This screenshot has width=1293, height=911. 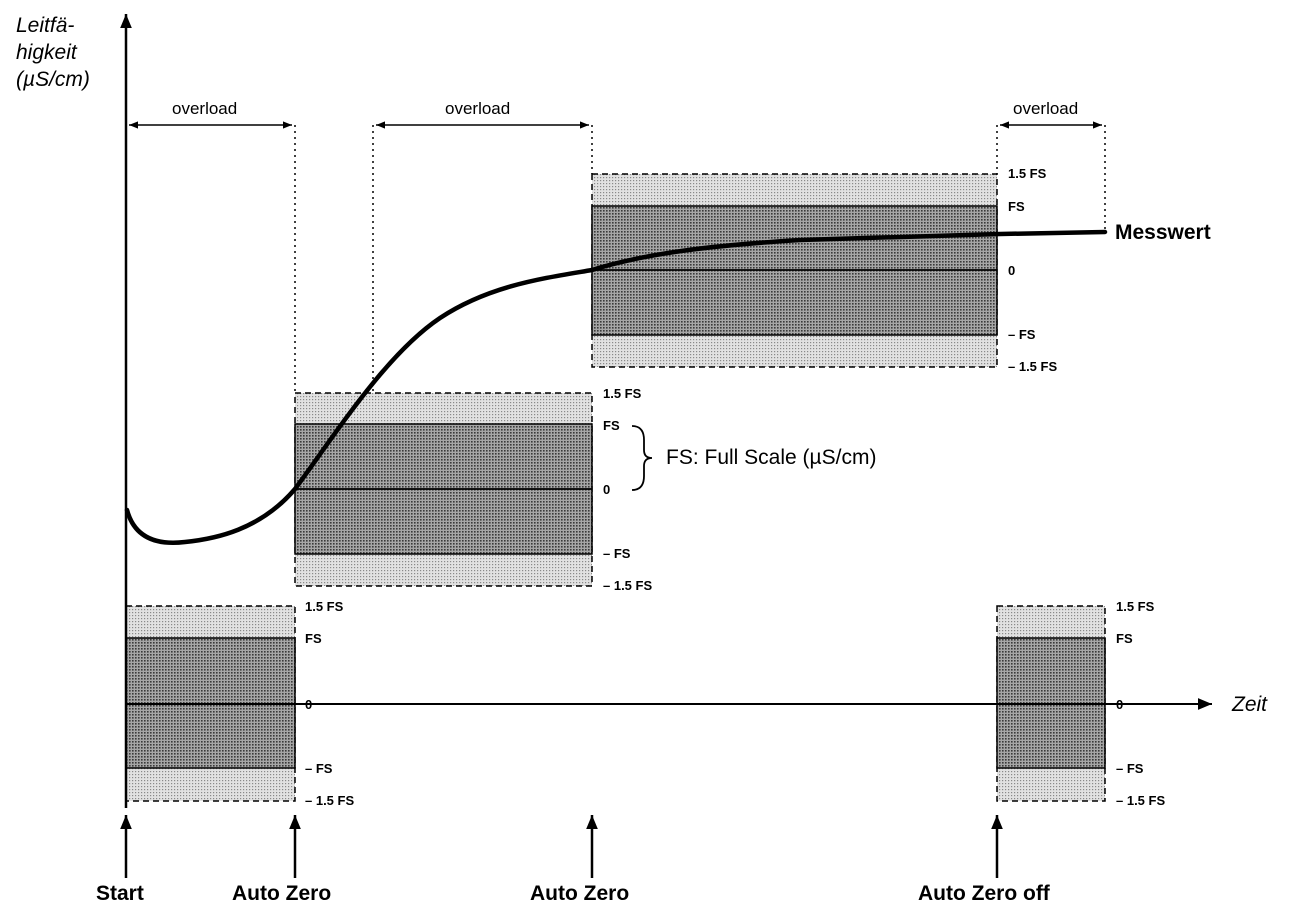 I want to click on event-label-auto-zero-1: Auto Zero, so click(x=282, y=893).